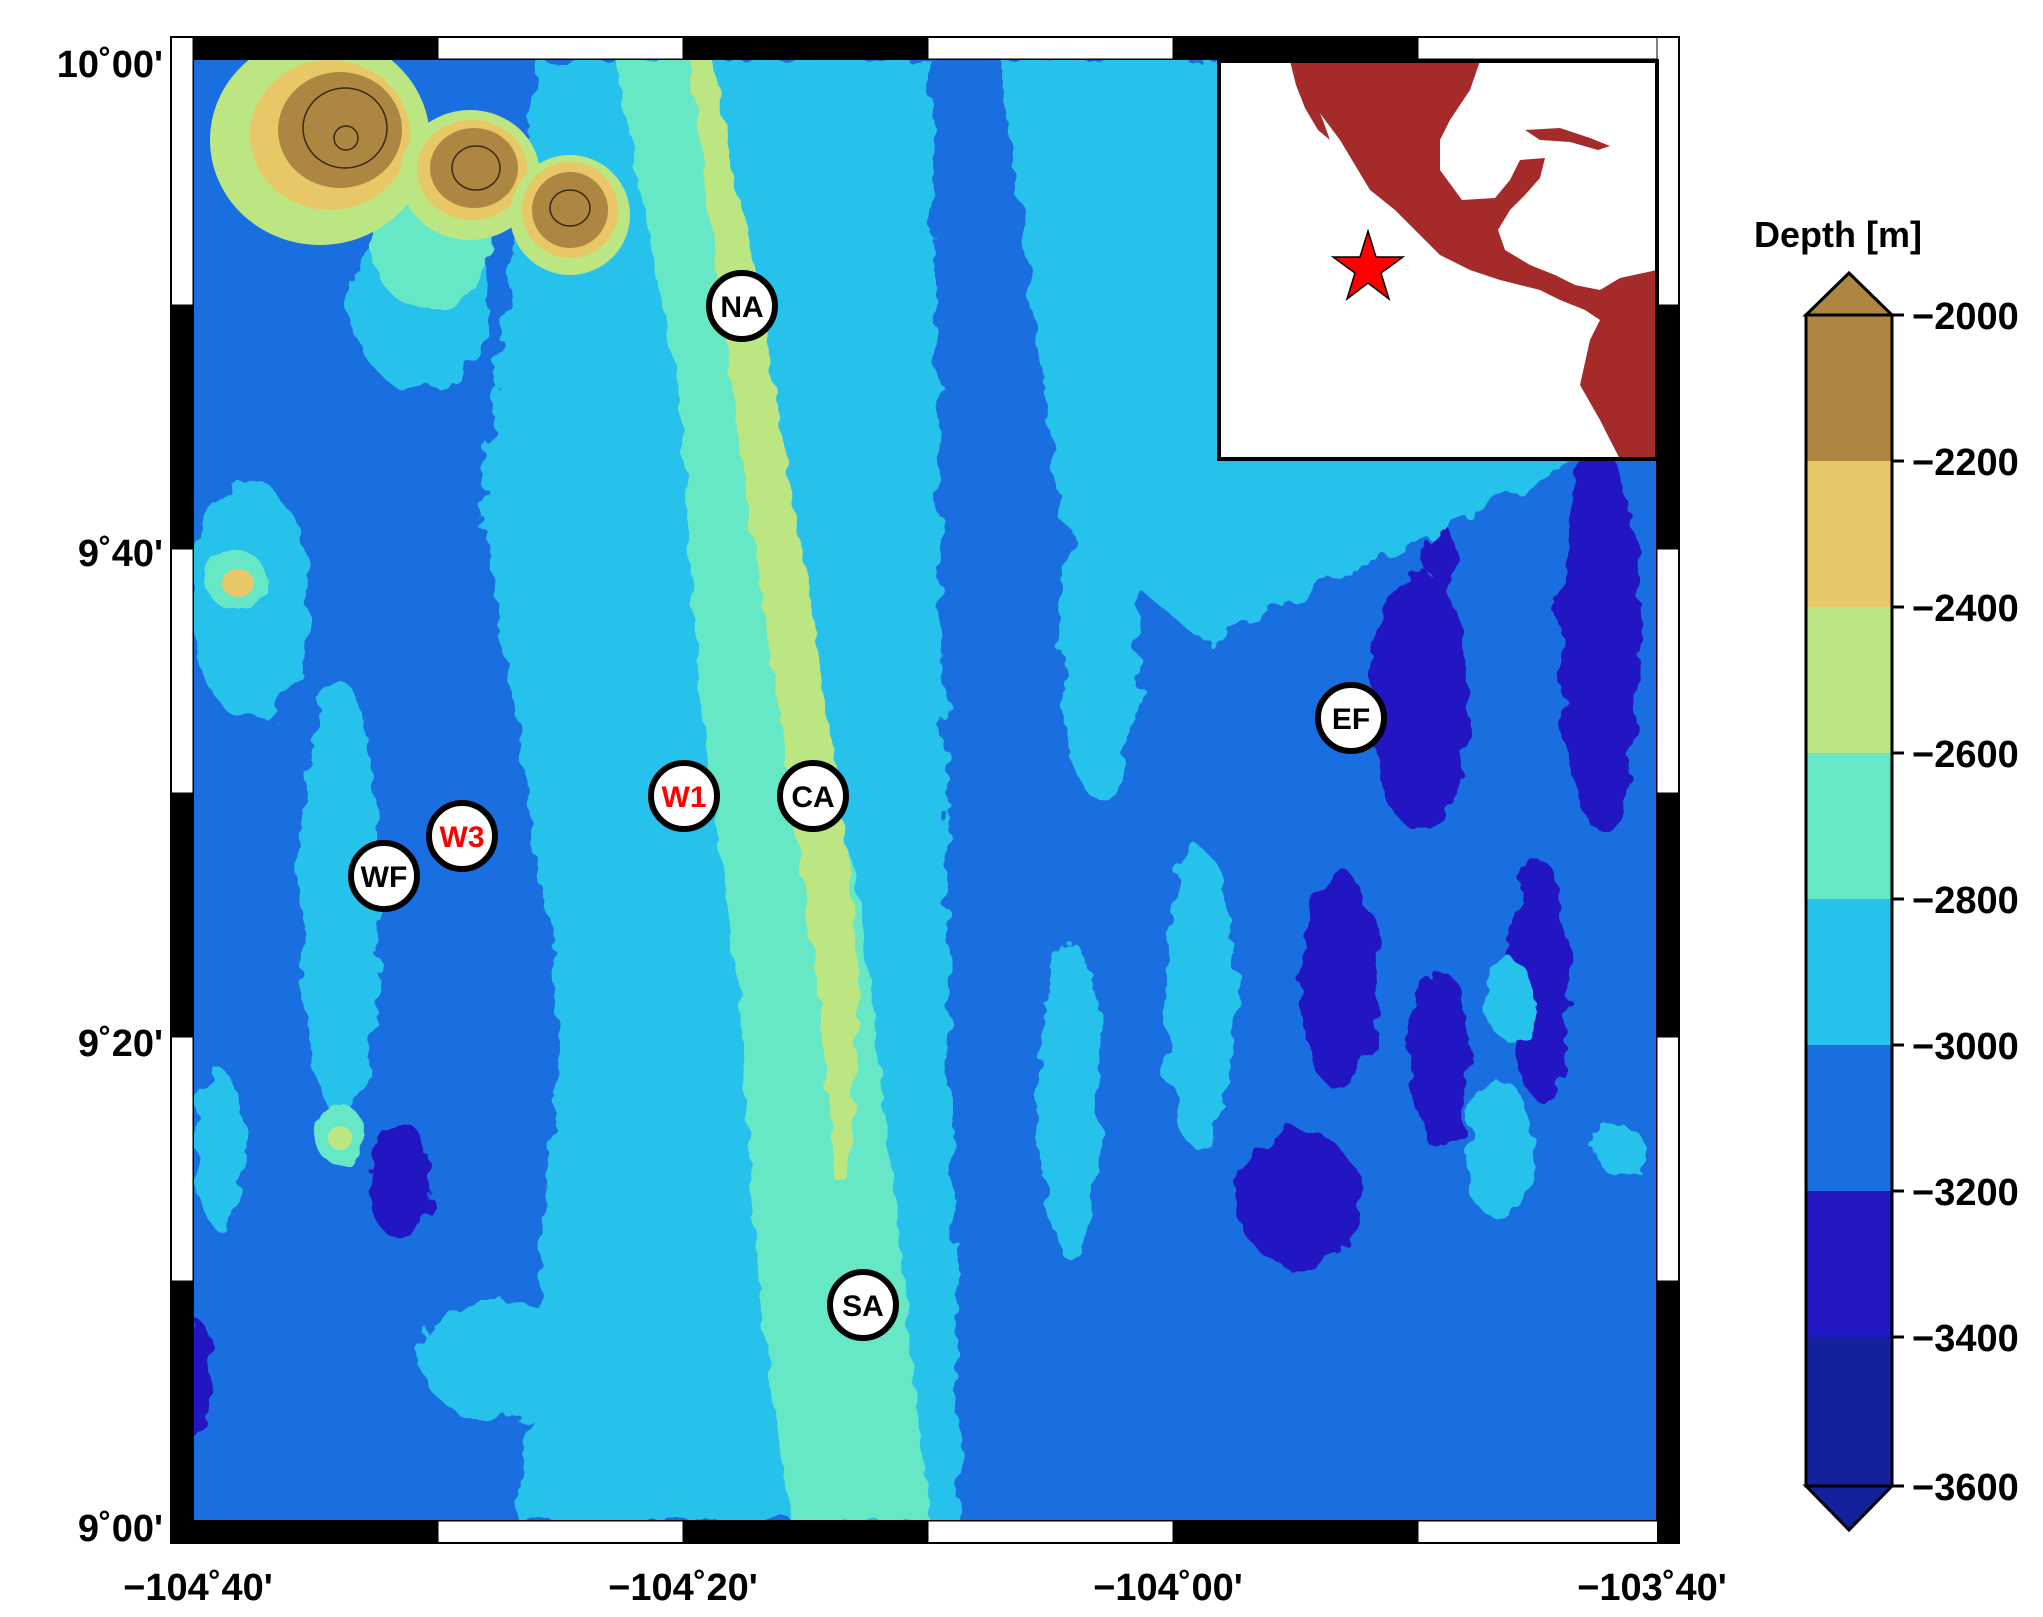 The width and height of the screenshot is (2043, 1617). What do you see at coordinates (420, 604) in the screenshot?
I see `seamount-chain` at bounding box center [420, 604].